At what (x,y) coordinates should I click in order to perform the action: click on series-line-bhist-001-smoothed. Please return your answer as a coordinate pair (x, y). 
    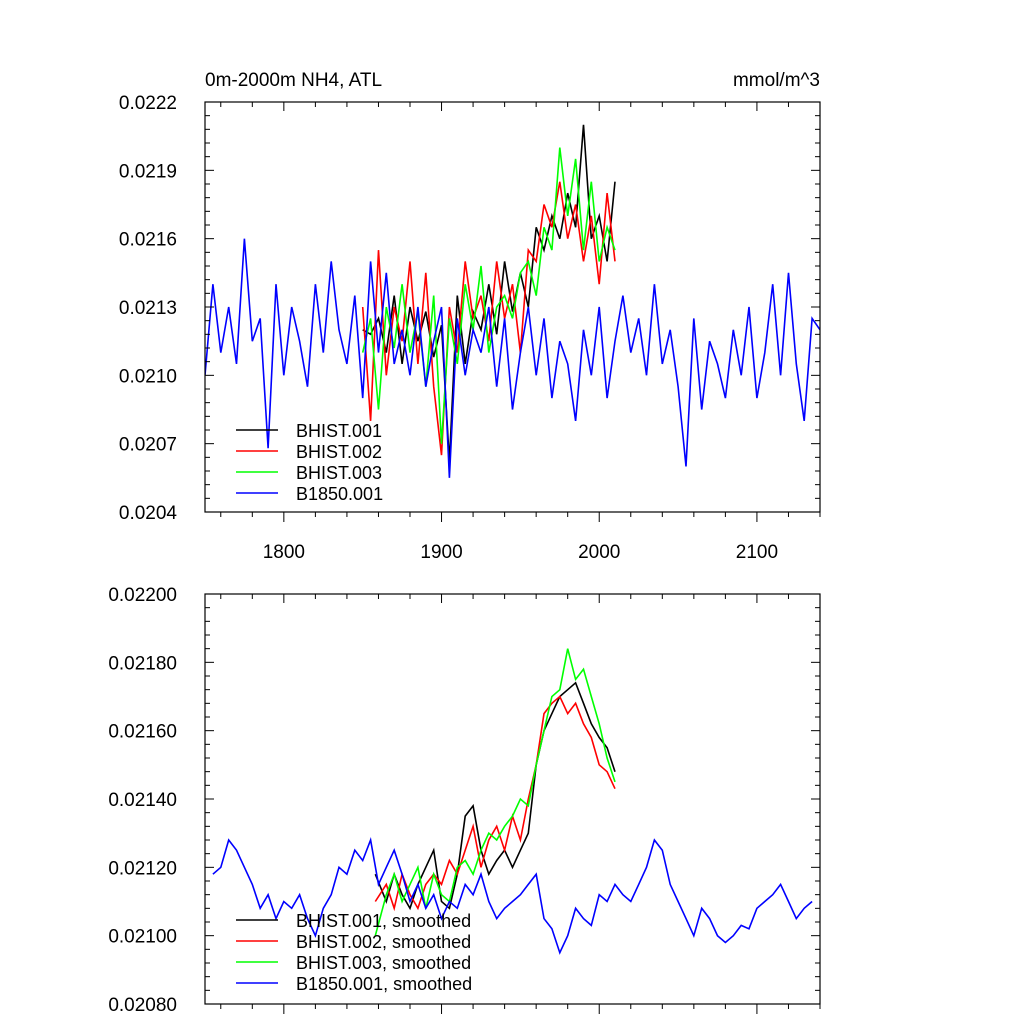
    Looking at the image, I should click on (495, 796).